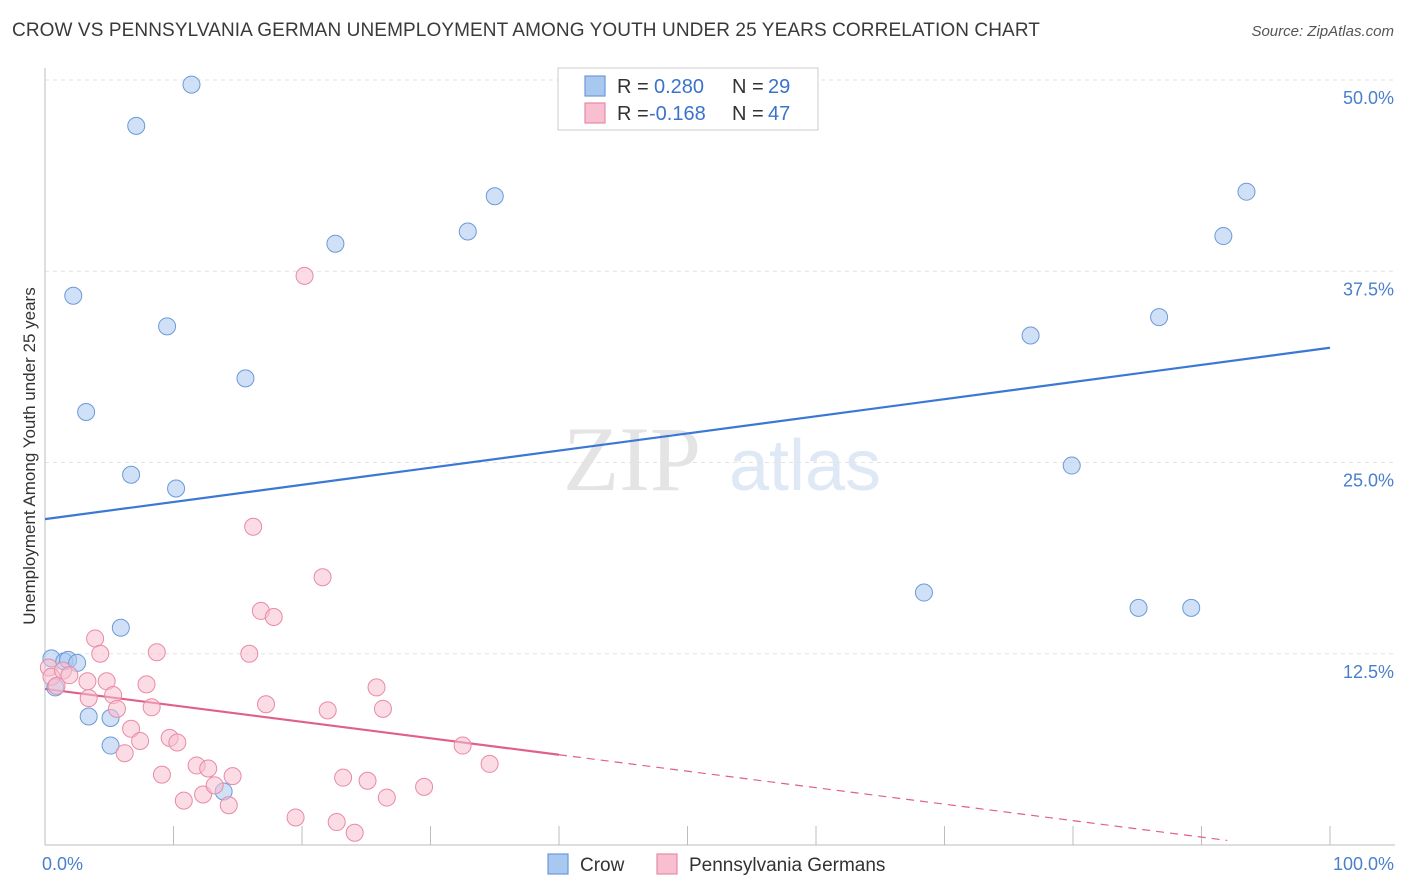  Describe the element at coordinates (1368, 481) in the screenshot. I see `y-tick-label-1: 25.0%` at that location.